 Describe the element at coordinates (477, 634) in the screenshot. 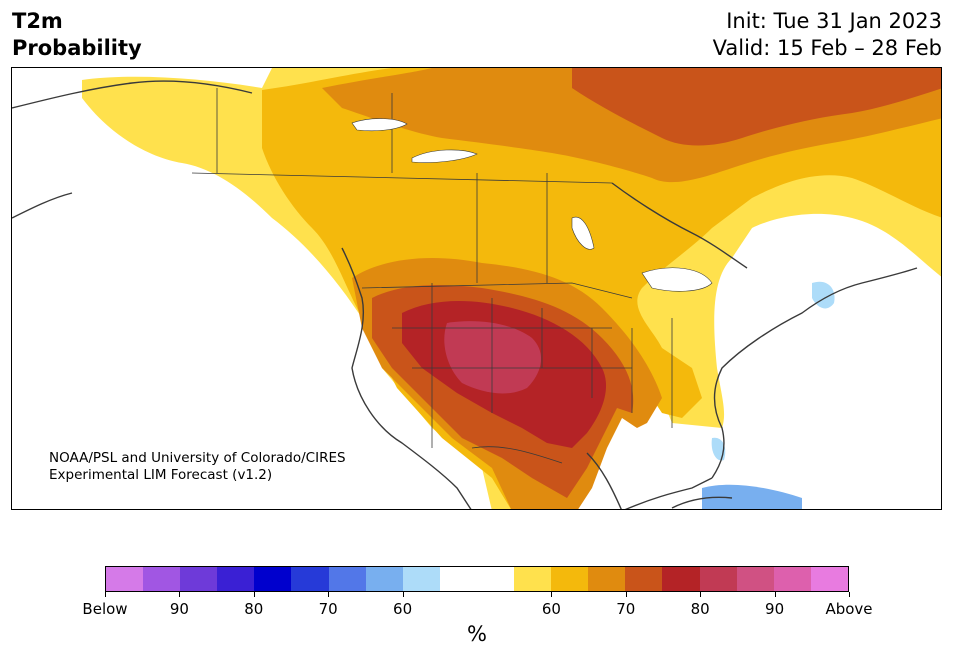

I see `colorbar-unit: %` at that location.